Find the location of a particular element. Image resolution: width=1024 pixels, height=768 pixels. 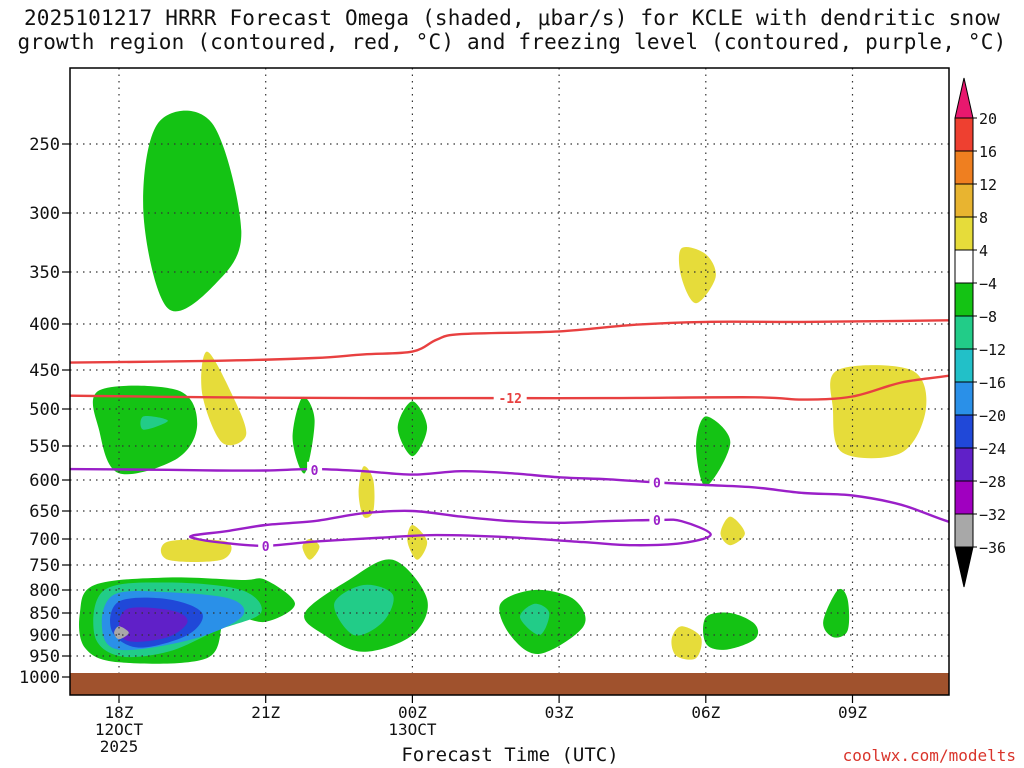

dgz-contour-label: -12 is located at coordinates (509, 399).